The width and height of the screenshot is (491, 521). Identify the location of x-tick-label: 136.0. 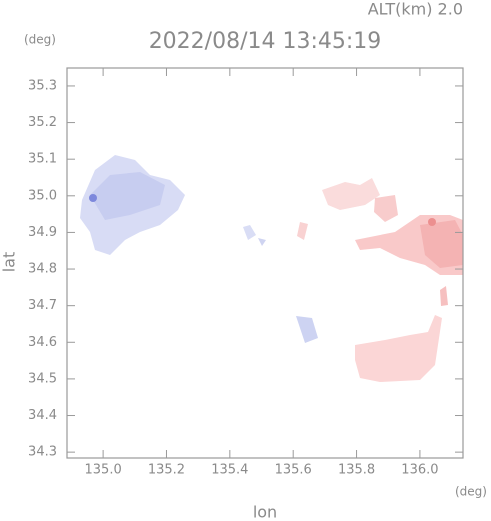
(419, 470).